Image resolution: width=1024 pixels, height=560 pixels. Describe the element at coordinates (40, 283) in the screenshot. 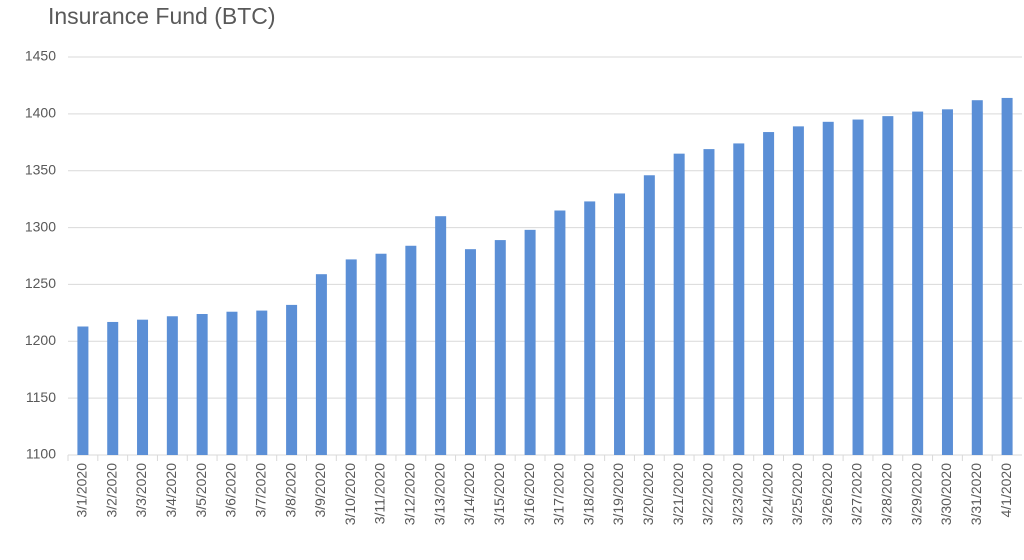

I see `y-tick-label: 1250` at that location.